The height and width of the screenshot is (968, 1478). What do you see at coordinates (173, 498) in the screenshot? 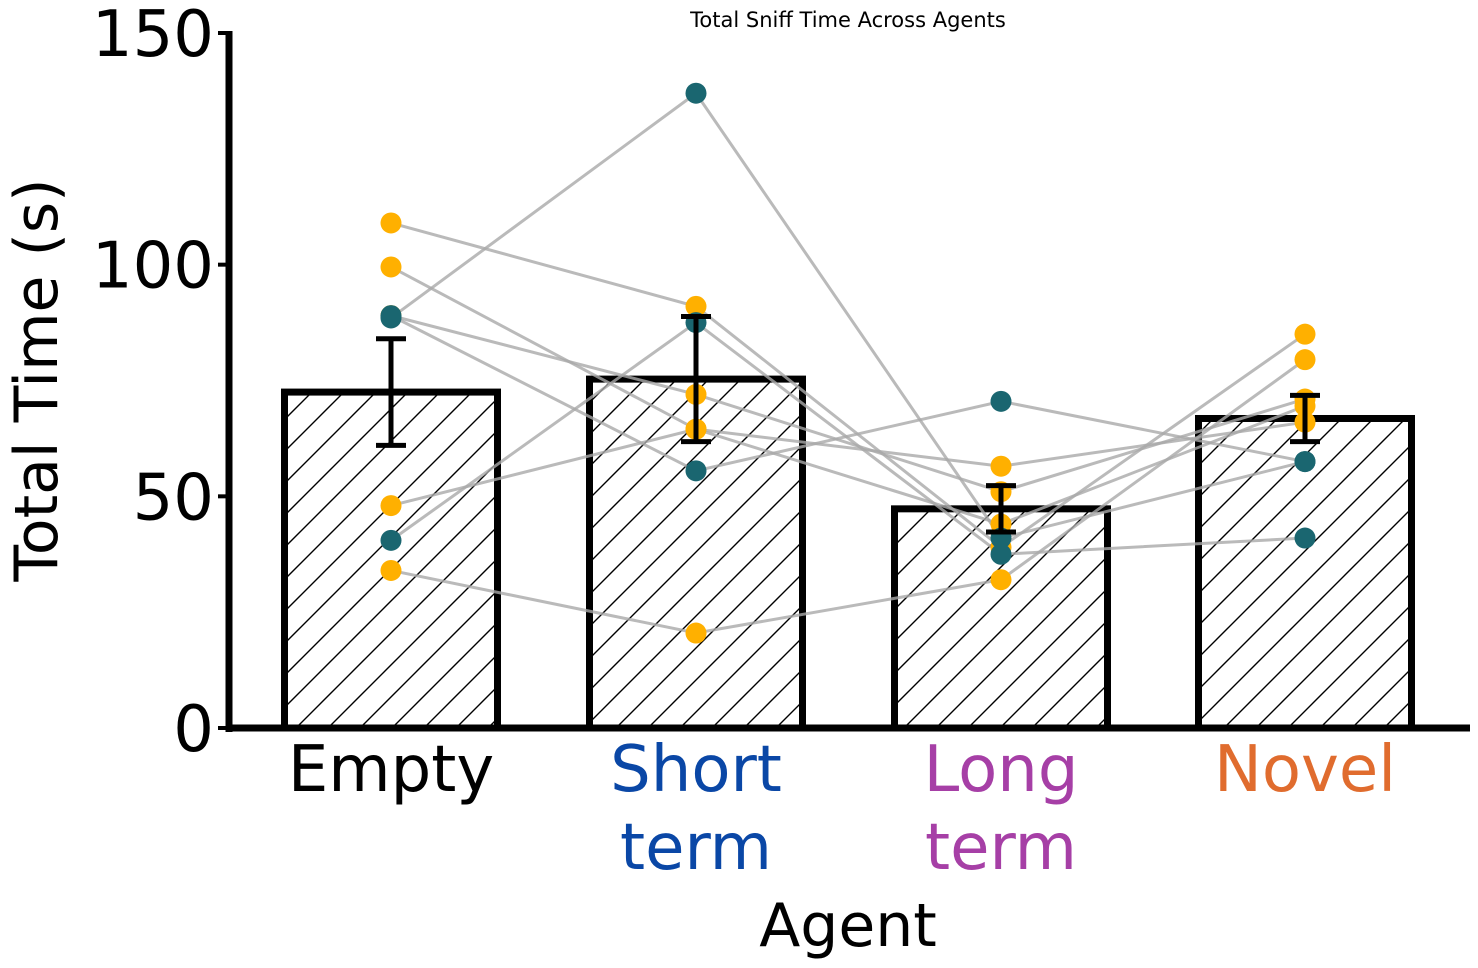
I see `y-tick-label-1: 50` at bounding box center [173, 498].